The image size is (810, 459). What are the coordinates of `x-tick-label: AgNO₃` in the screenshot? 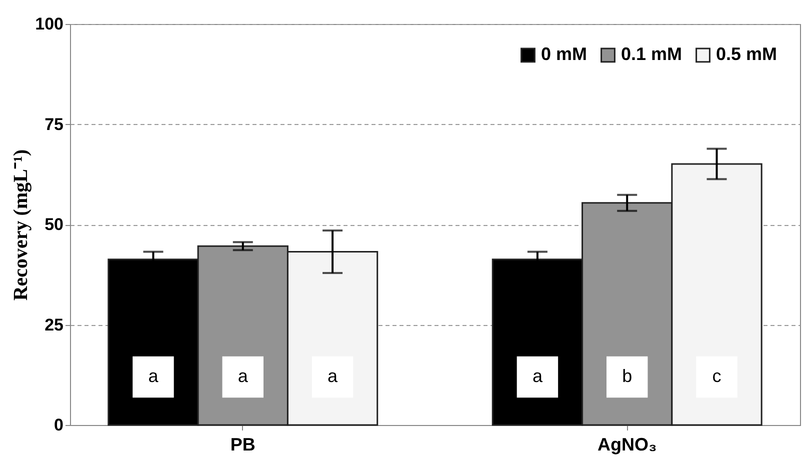 It's located at (627, 444).